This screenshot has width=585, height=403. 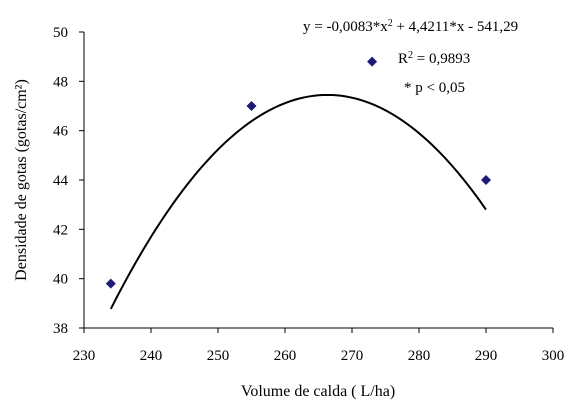 I want to click on x-tick-label: 270, so click(x=352, y=356).